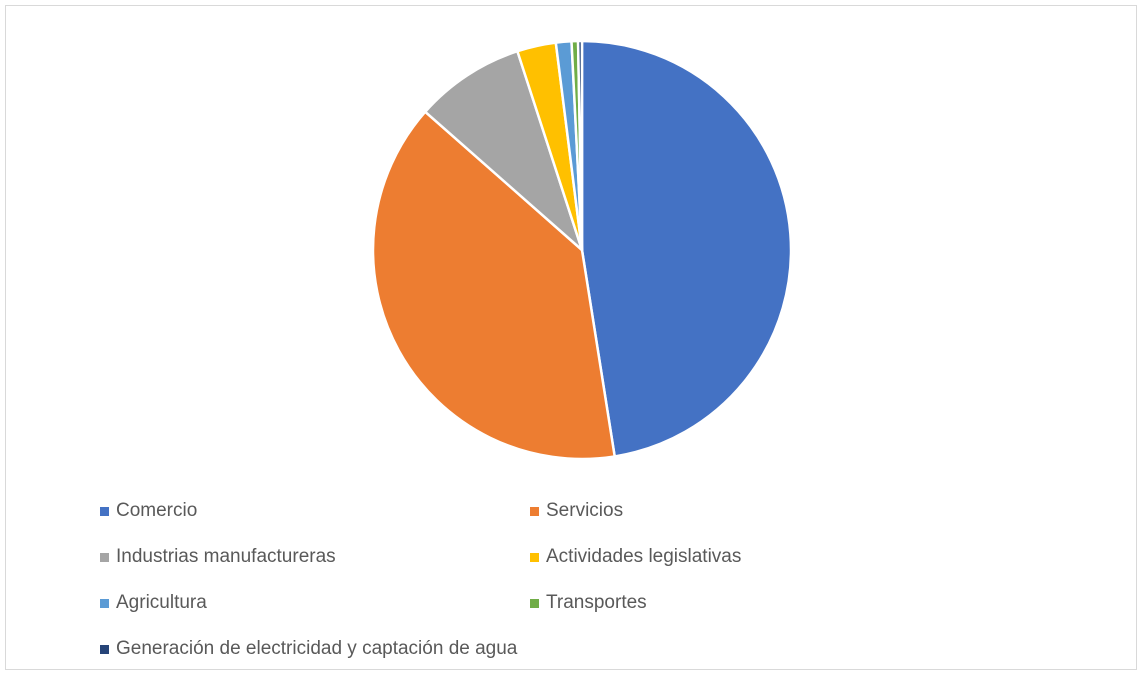 Image resolution: width=1142 pixels, height=675 pixels. Describe the element at coordinates (157, 510) in the screenshot. I see `legend-label: Comercio` at that location.